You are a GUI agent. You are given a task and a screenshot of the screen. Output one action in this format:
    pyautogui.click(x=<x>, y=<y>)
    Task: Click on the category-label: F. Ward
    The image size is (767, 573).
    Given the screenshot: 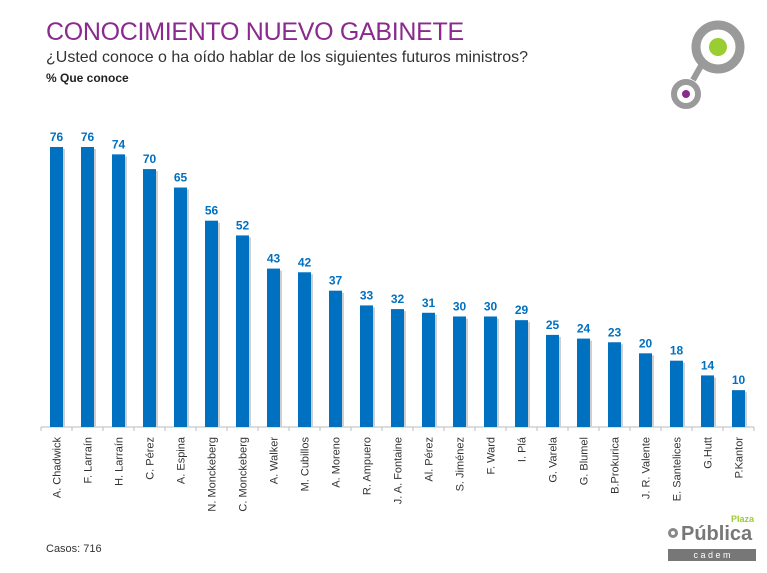 What is the action you would take?
    pyautogui.click(x=492, y=456)
    